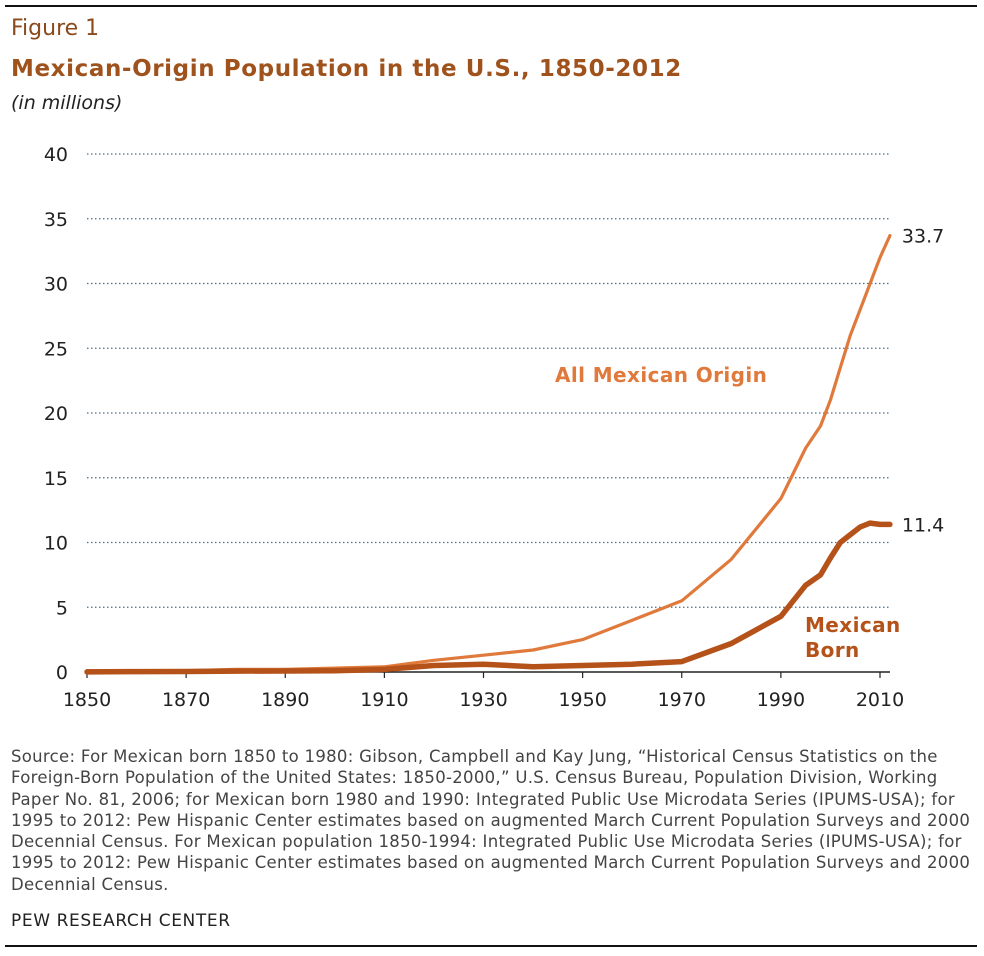  What do you see at coordinates (853, 625) in the screenshot?
I see `series-label-mexican-born-line1: Mexican` at bounding box center [853, 625].